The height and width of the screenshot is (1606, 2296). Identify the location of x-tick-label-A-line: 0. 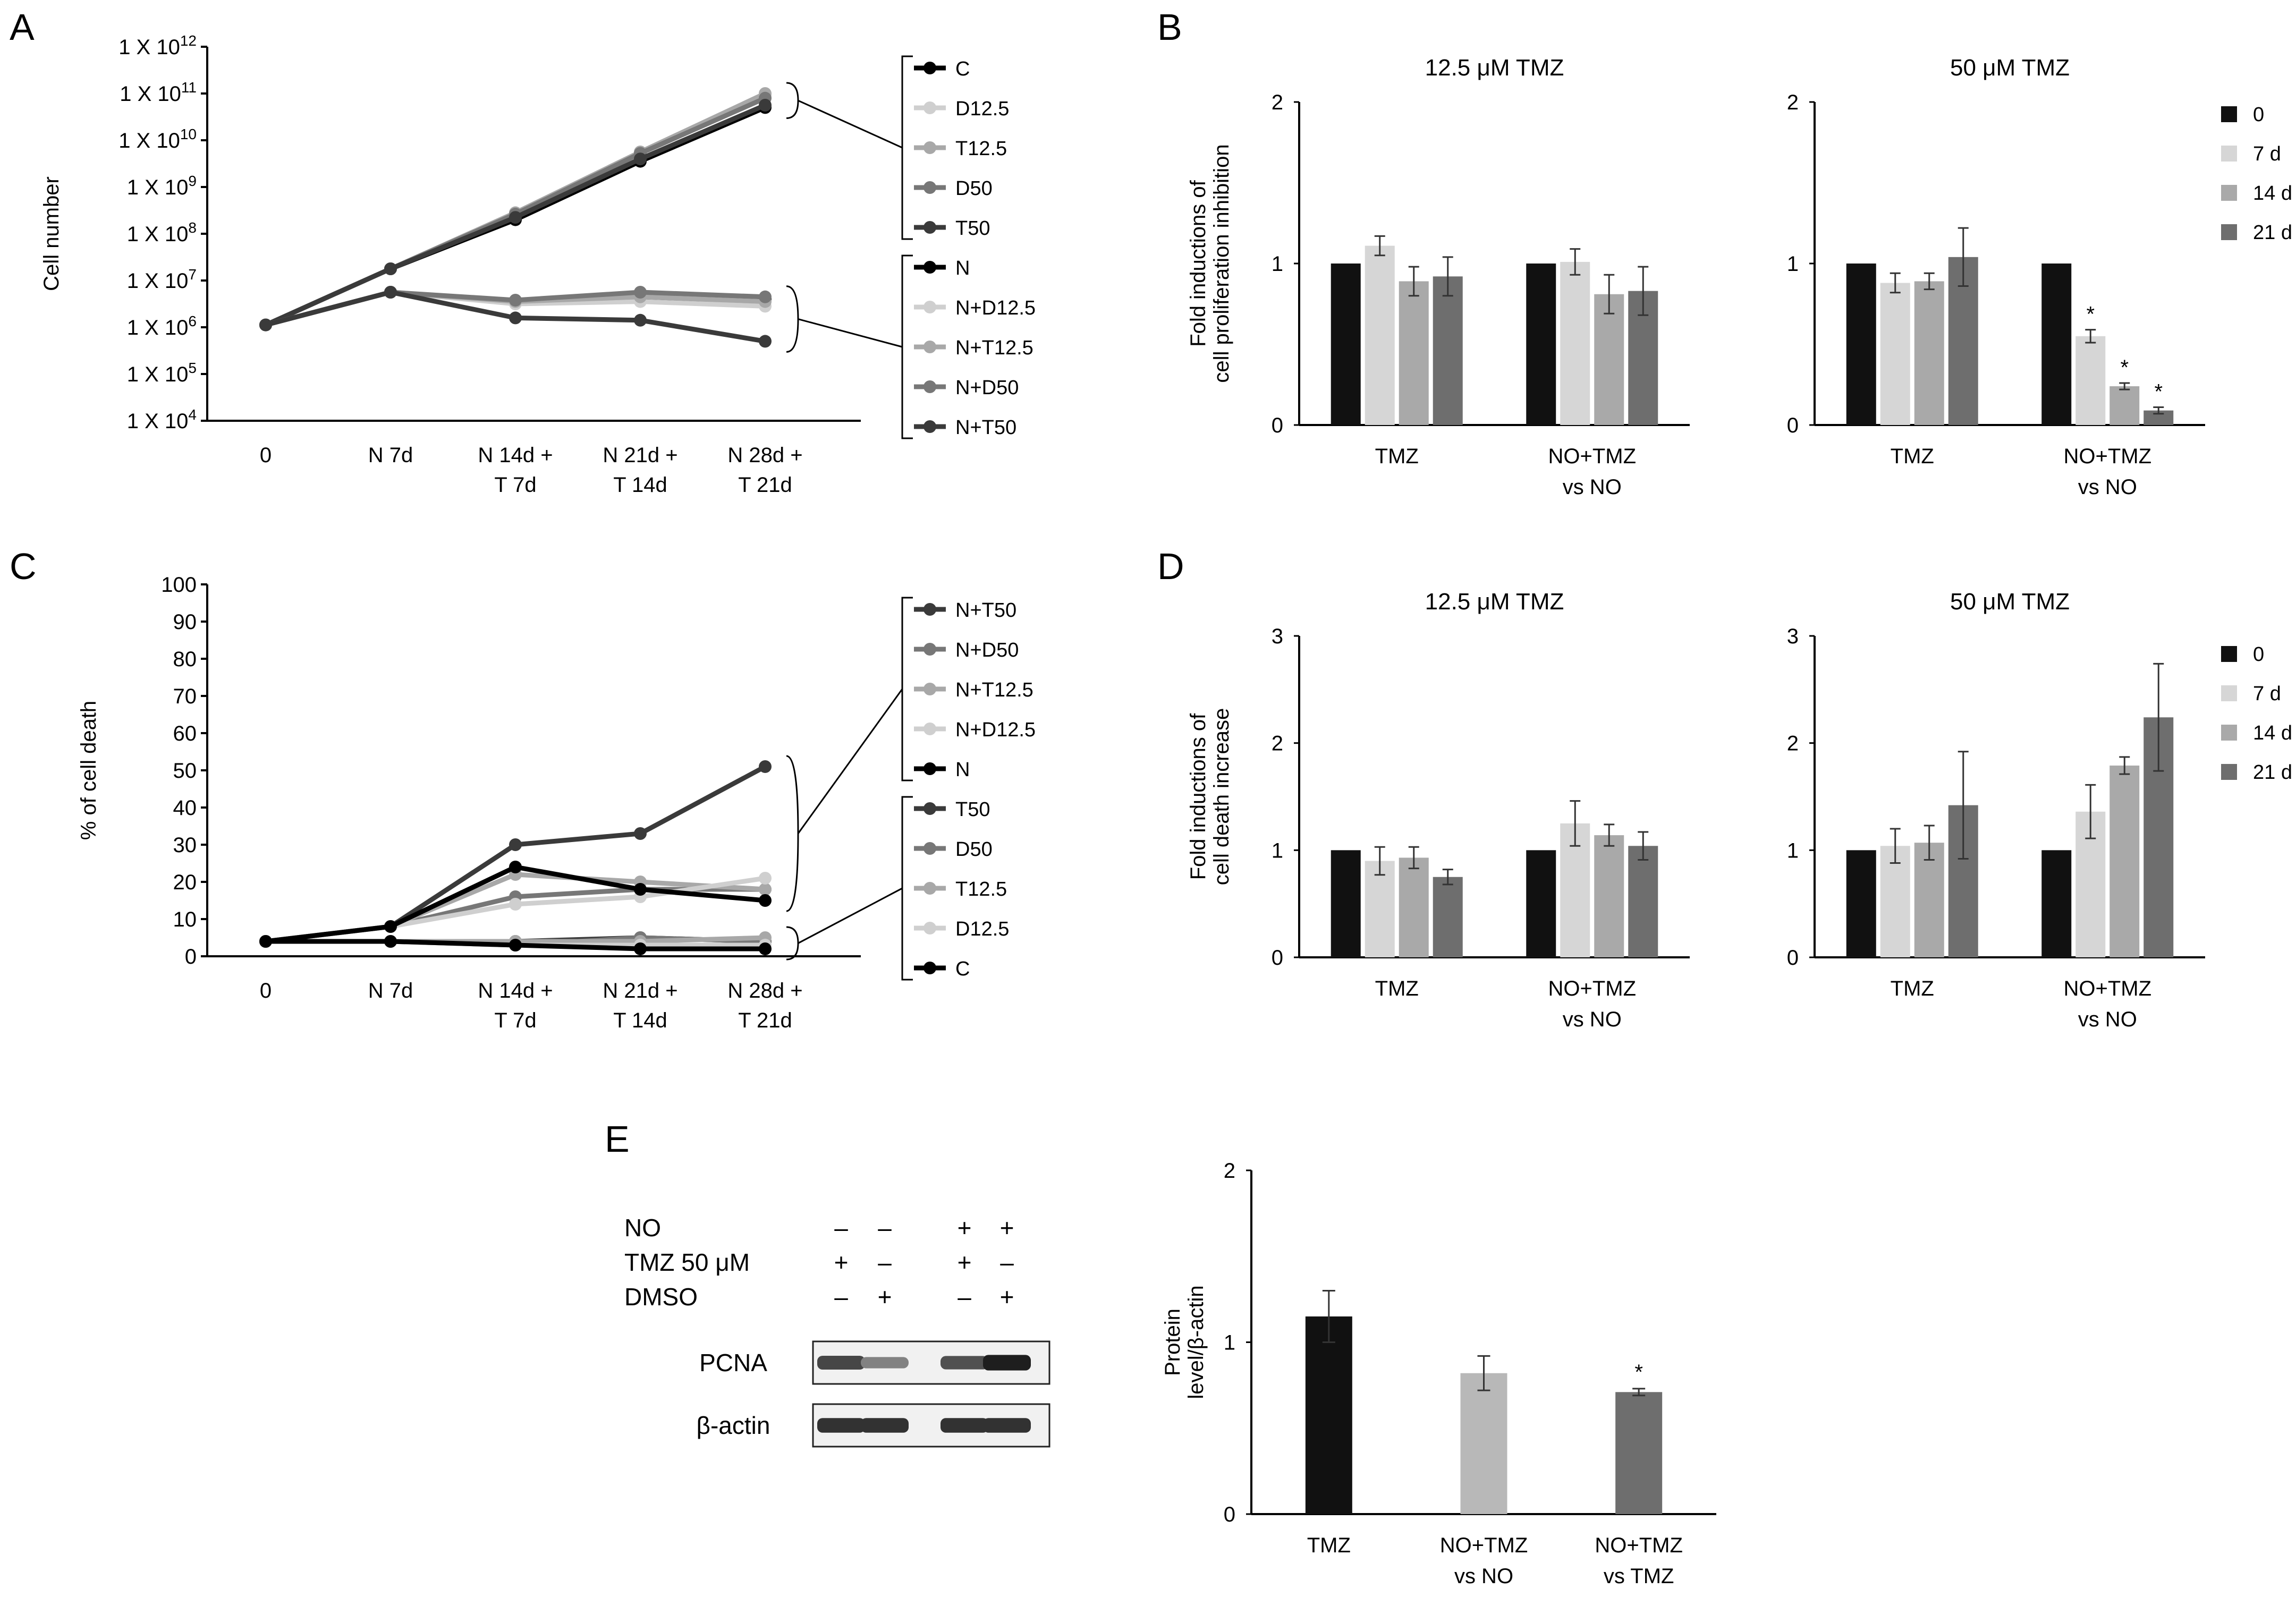
(266, 455).